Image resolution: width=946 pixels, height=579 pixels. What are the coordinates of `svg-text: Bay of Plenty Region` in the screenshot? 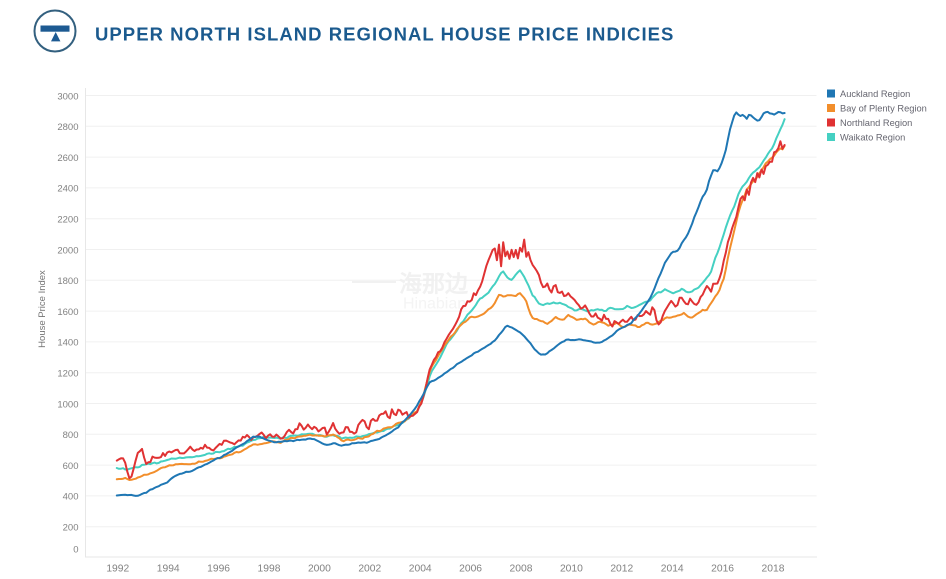 It's located at (883, 108).